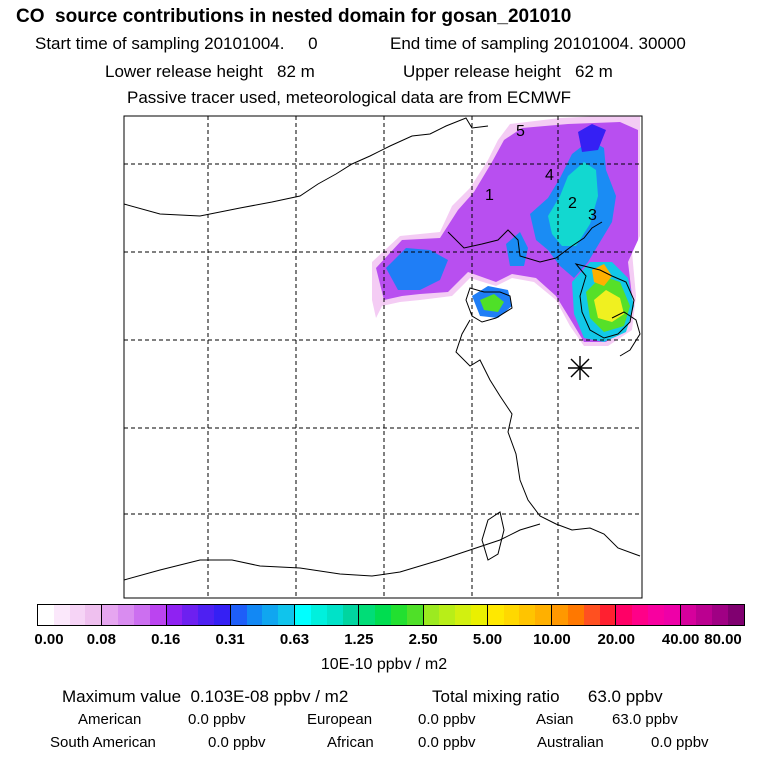 The height and width of the screenshot is (768, 768). What do you see at coordinates (547, 696) in the screenshot?
I see `total-mixing-ratio: Total mixing ratio 63.0 ppbv` at bounding box center [547, 696].